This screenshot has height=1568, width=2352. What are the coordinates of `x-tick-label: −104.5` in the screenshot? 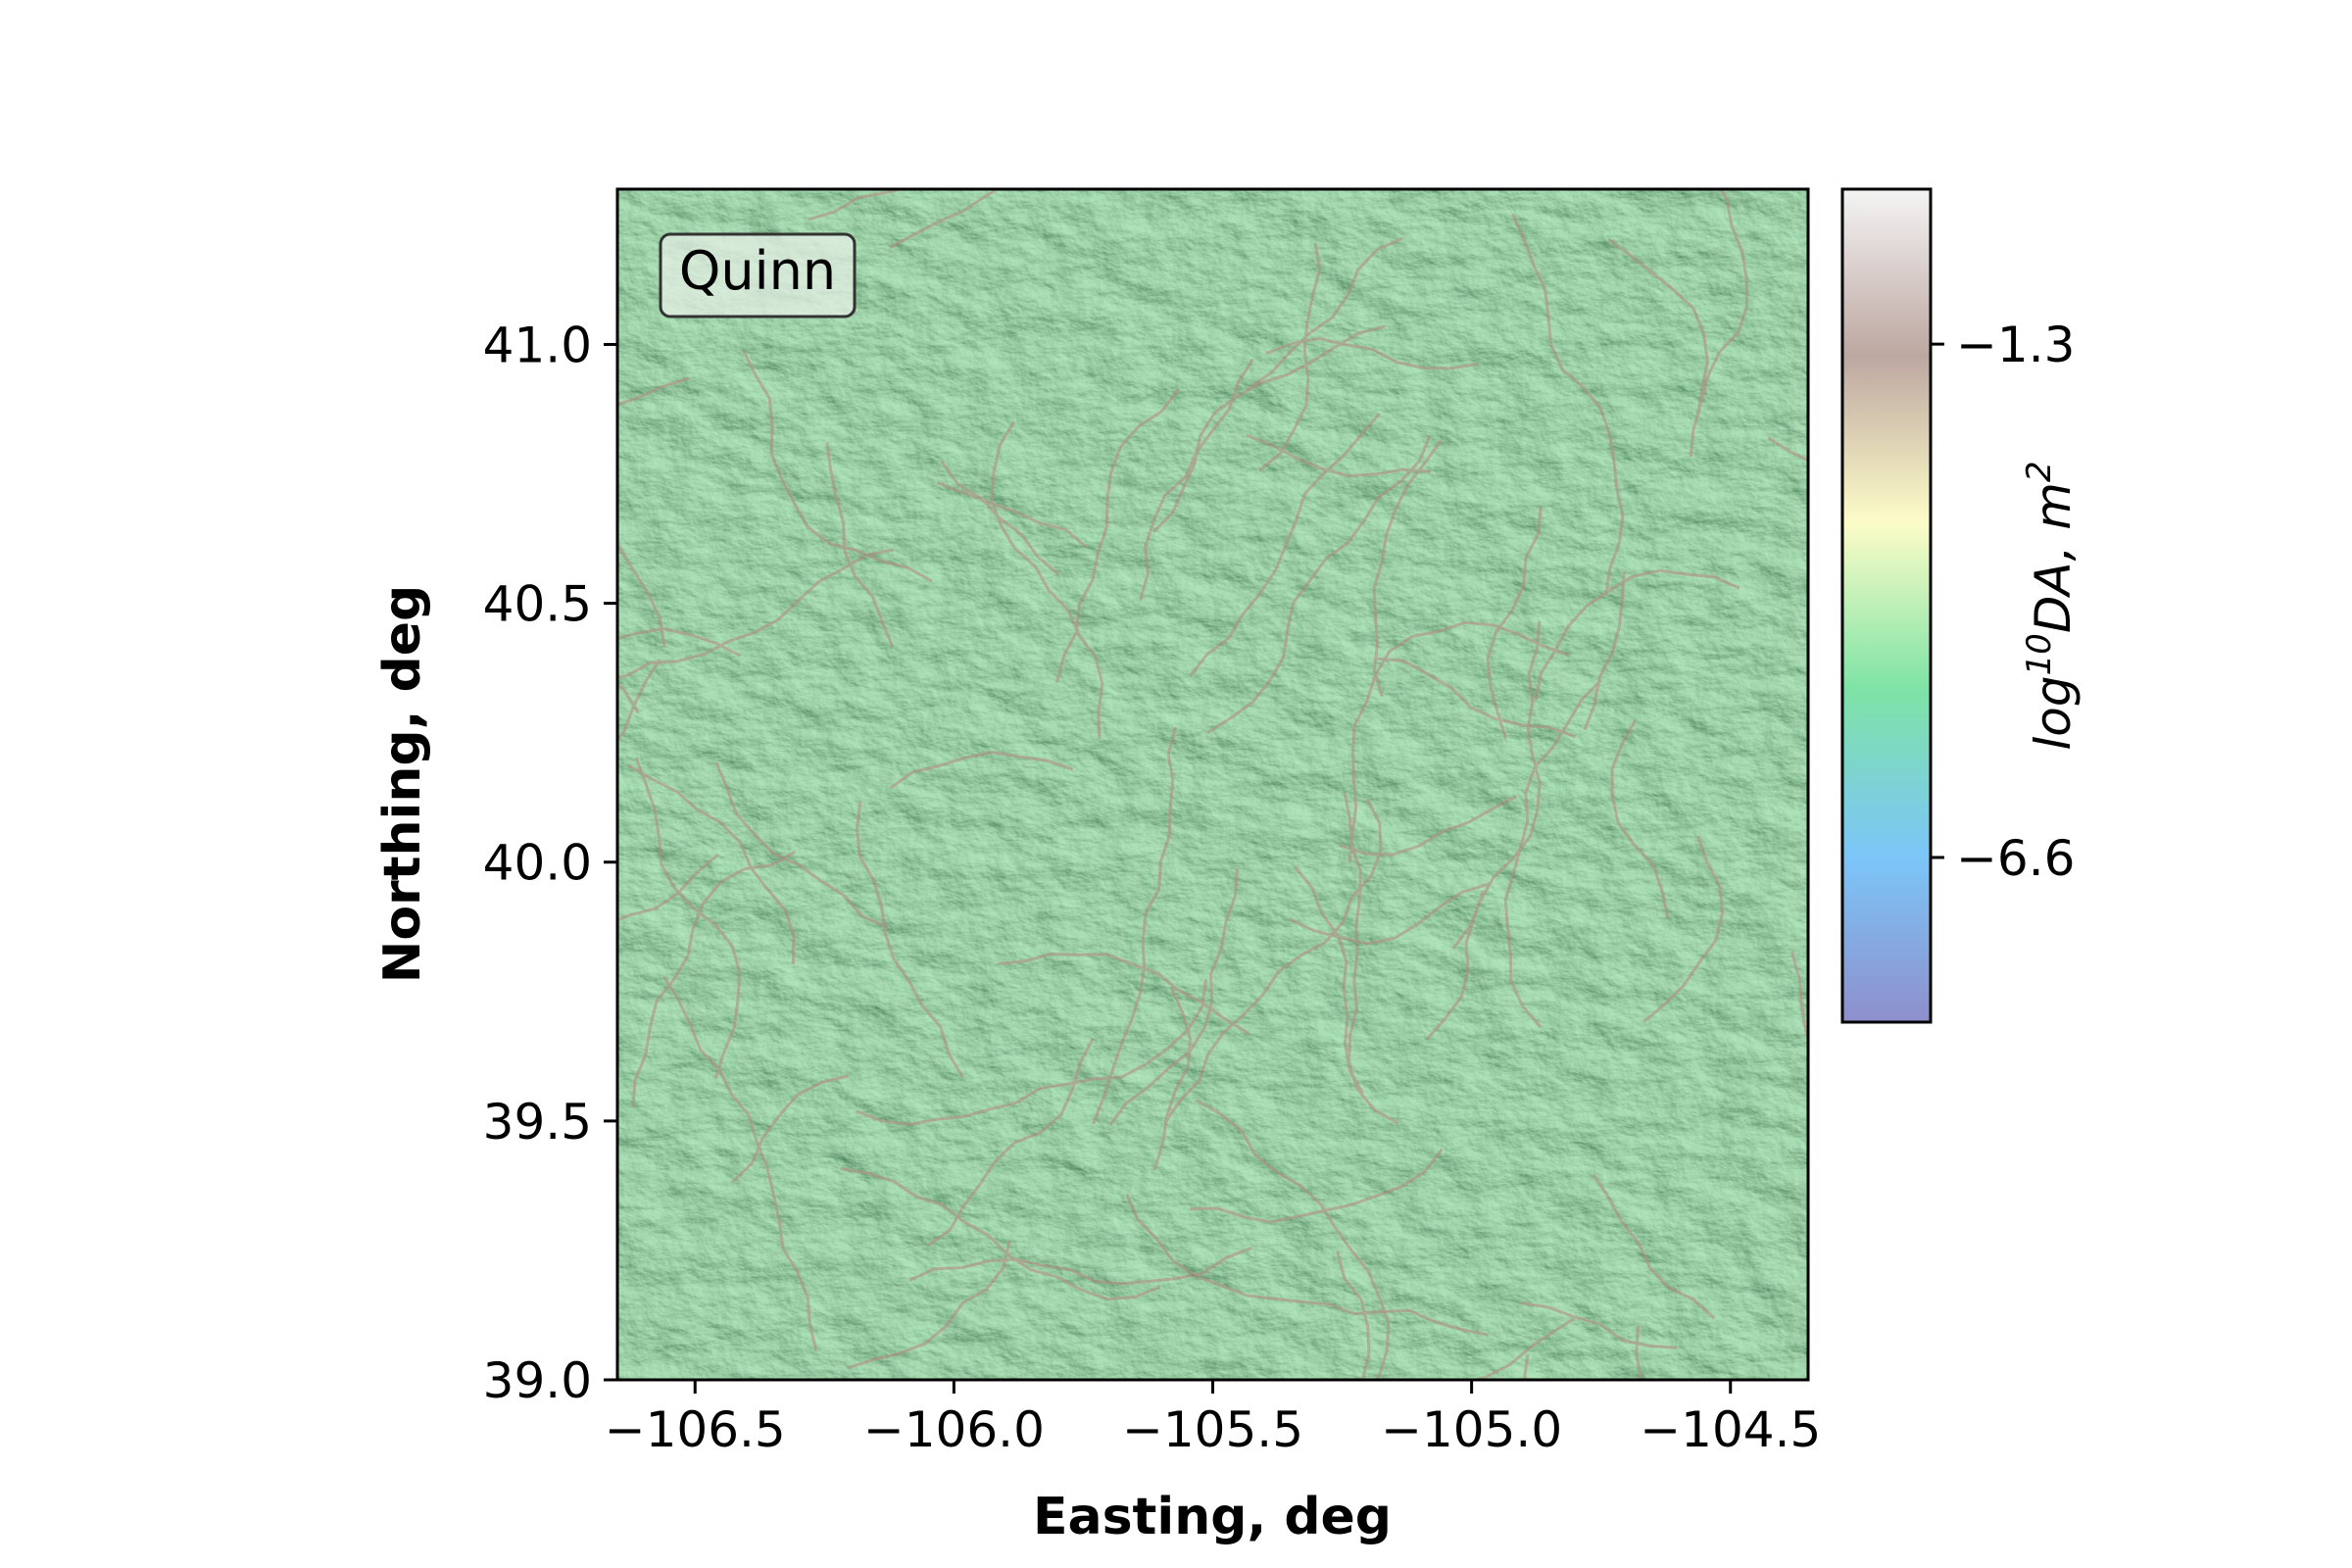 It's located at (1730, 1429).